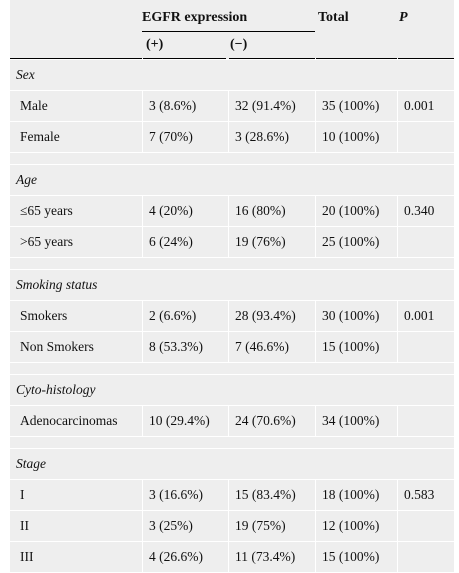  What do you see at coordinates (356, 58) in the screenshot?
I see `header-rule-total` at bounding box center [356, 58].